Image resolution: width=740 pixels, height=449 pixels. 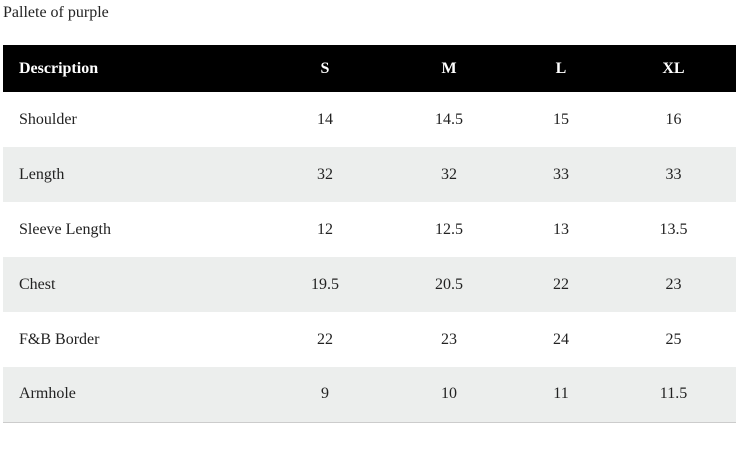 I want to click on cell: 11.5, so click(x=673, y=394).